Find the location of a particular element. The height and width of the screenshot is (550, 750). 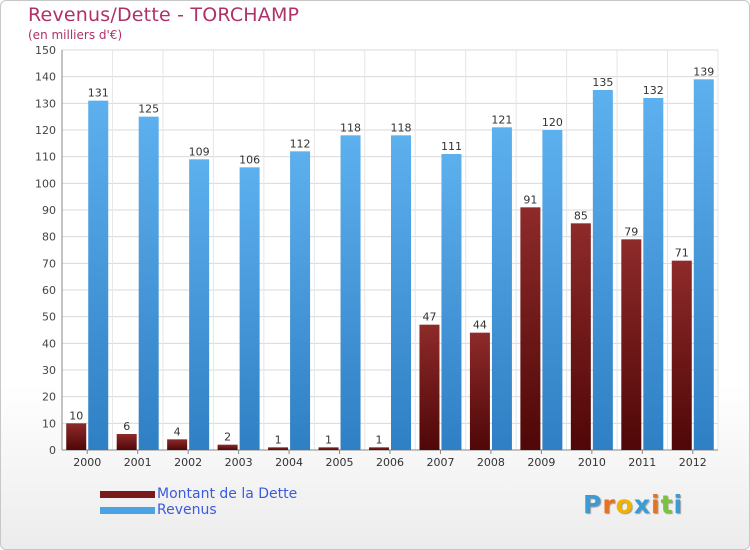

x-tick-label: 2003 is located at coordinates (239, 462).